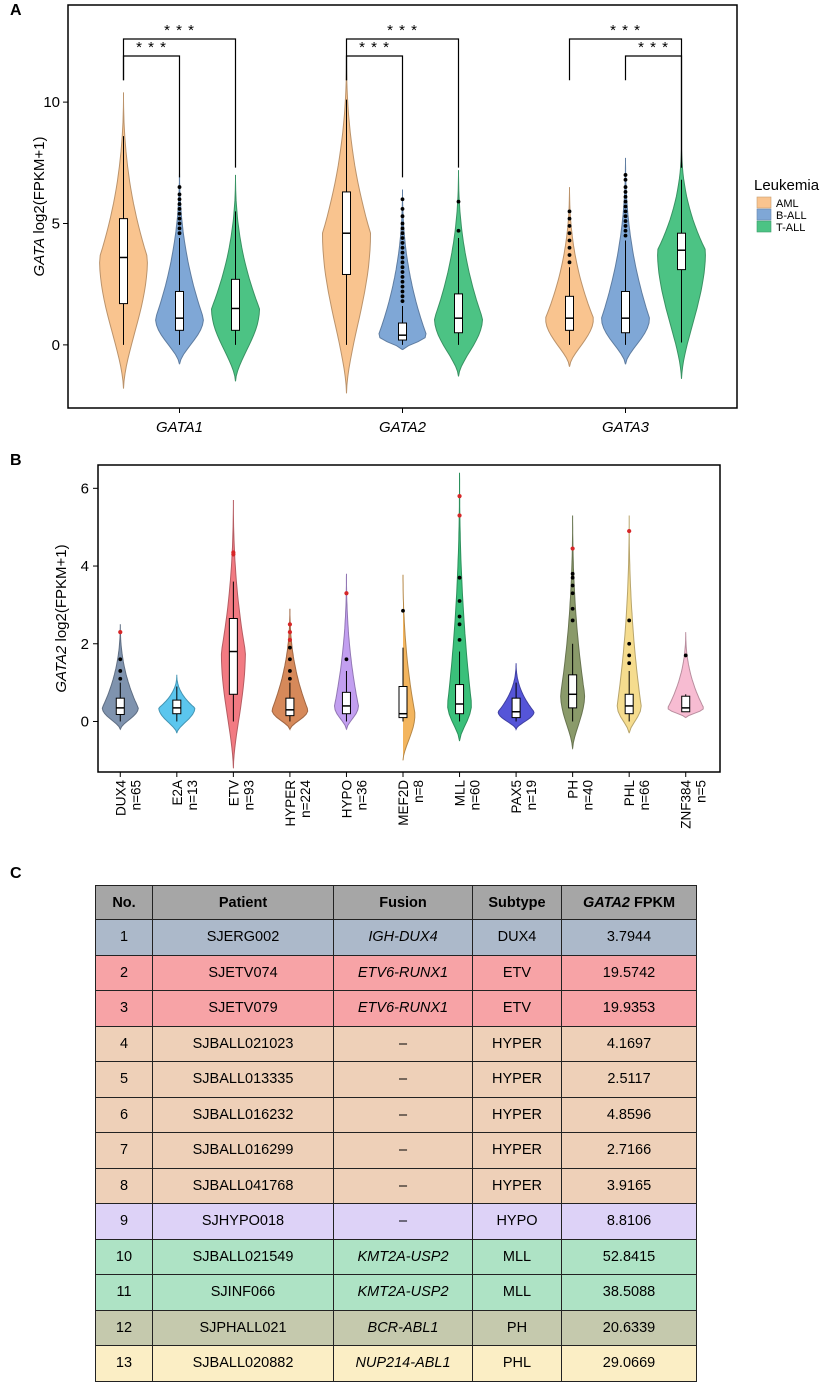 The width and height of the screenshot is (825, 1382). What do you see at coordinates (629, 1363) in the screenshot?
I see `cell-fpkm: 29.0669` at bounding box center [629, 1363].